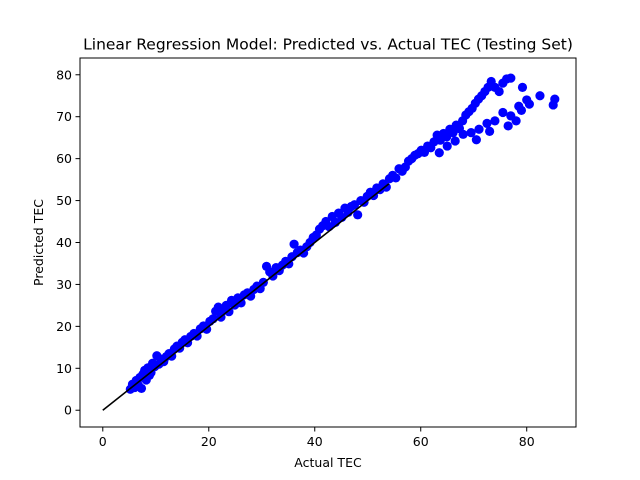 The width and height of the screenshot is (640, 480). I want to click on y-axis: 0 10 20 30 40 50 60 70 80, so click(68, 242).